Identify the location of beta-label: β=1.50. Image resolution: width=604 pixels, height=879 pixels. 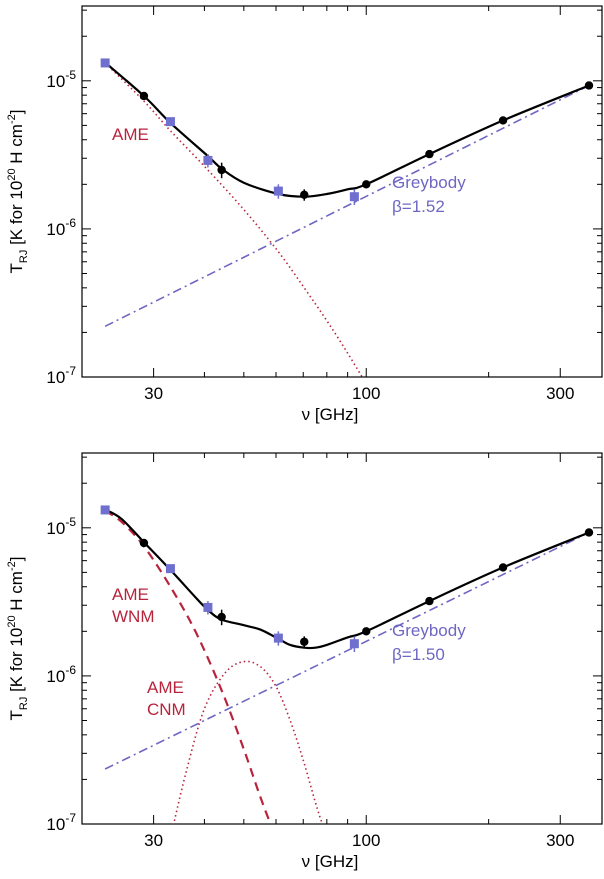
(418, 654).